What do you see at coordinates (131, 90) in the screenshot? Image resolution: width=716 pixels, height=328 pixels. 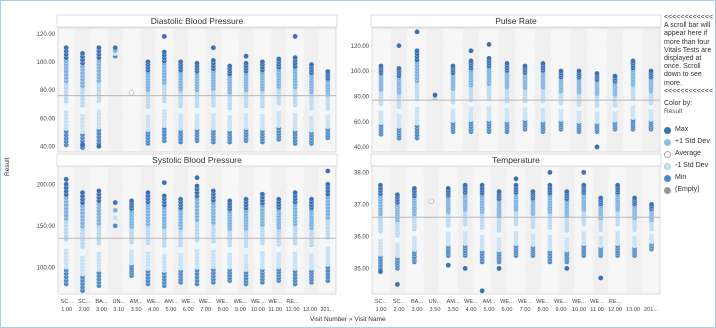 I see `column-band` at bounding box center [131, 90].